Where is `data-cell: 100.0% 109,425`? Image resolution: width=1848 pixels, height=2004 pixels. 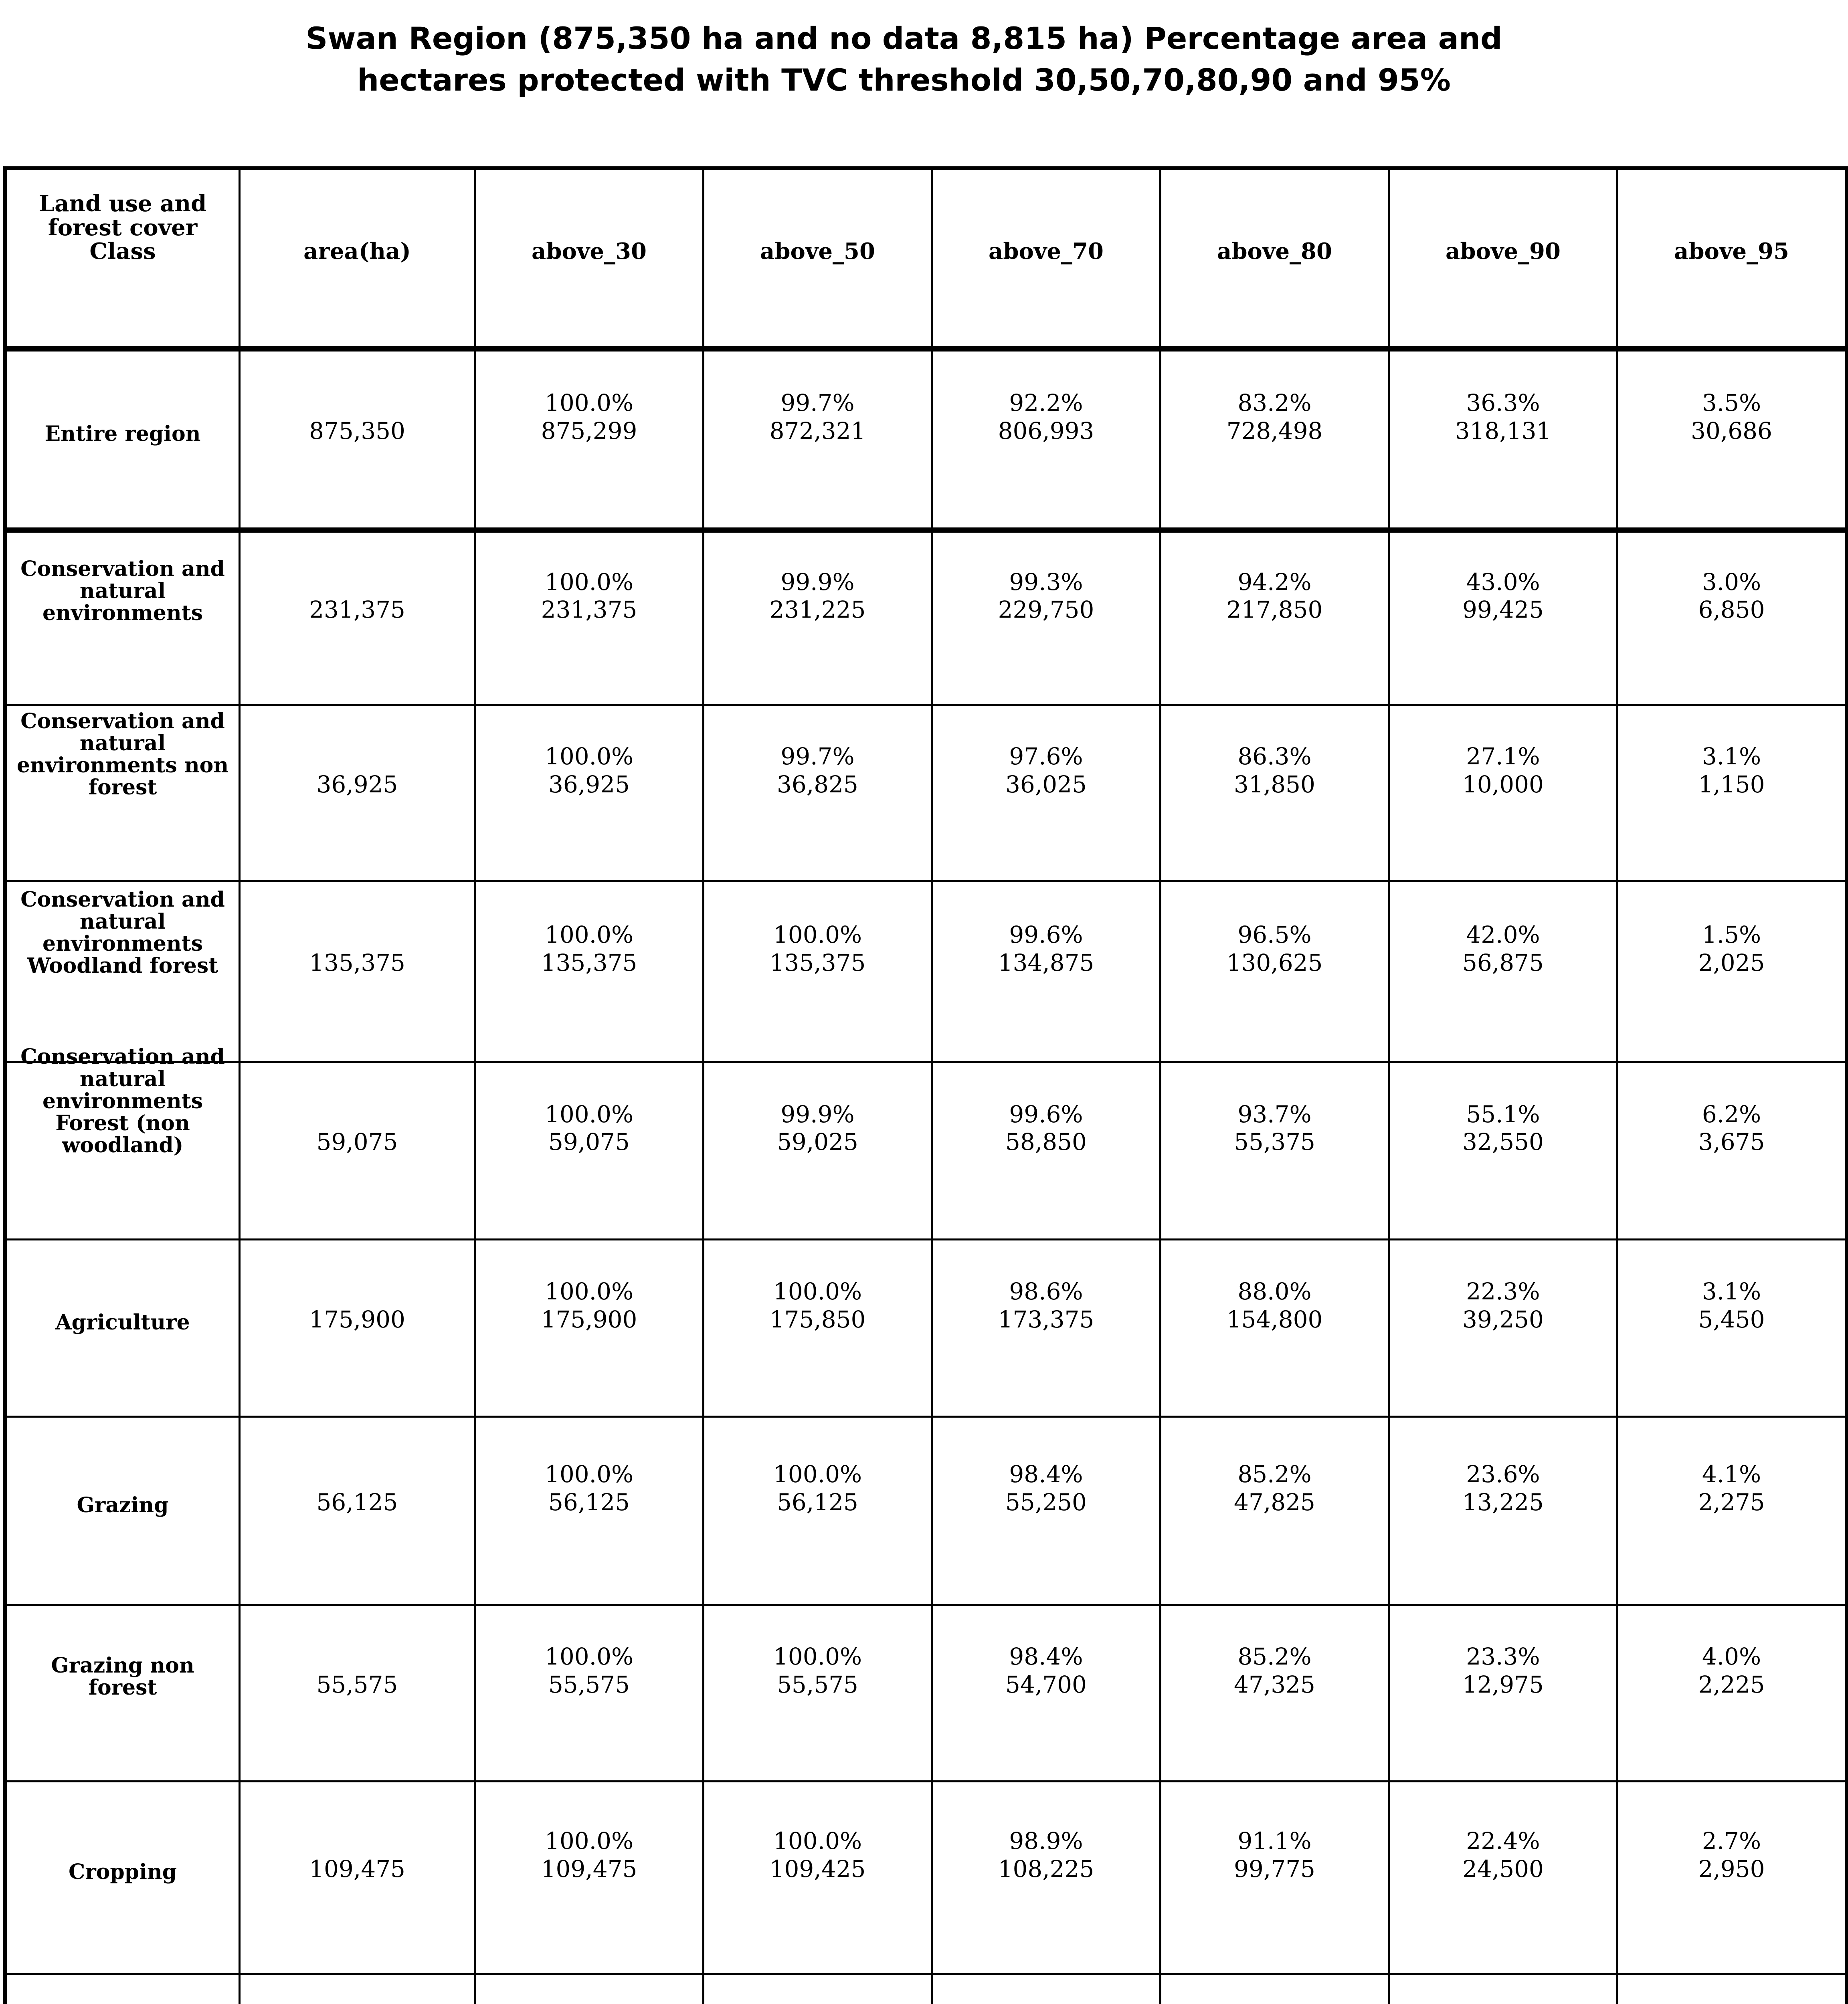 data-cell: 100.0% 109,425 is located at coordinates (817, 1878).